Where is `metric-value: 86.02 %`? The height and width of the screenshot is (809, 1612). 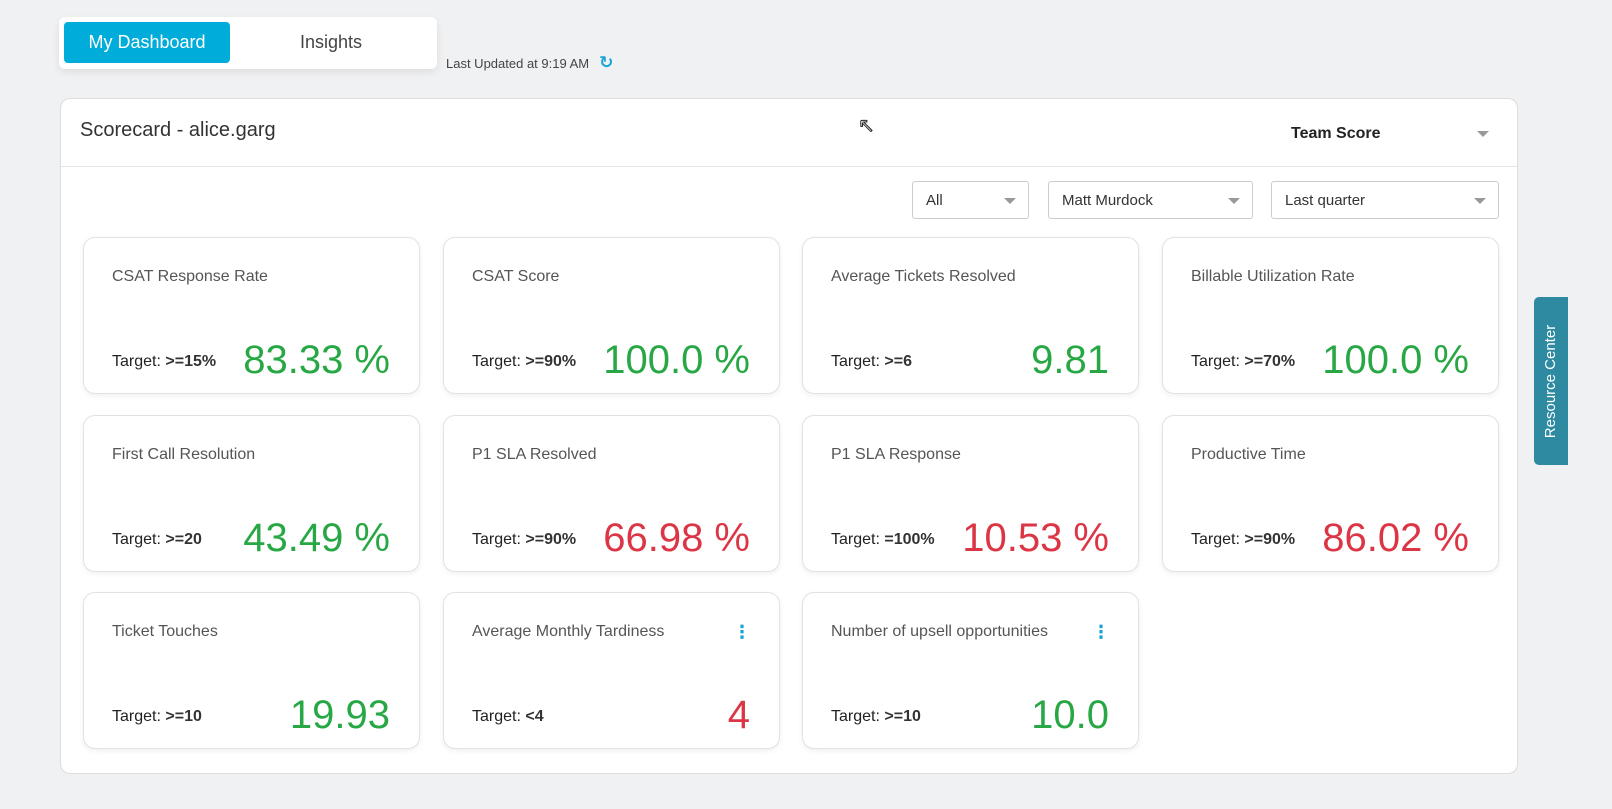
metric-value: 86.02 % is located at coordinates (1395, 538).